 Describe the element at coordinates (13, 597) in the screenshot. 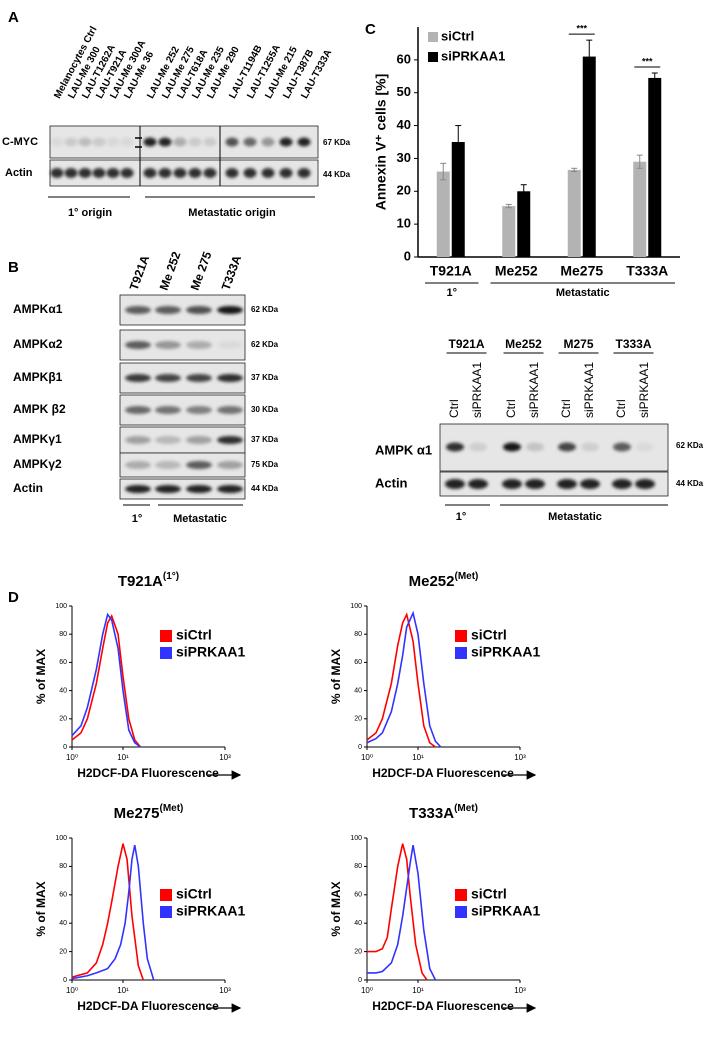

I see `panel-label: D` at that location.